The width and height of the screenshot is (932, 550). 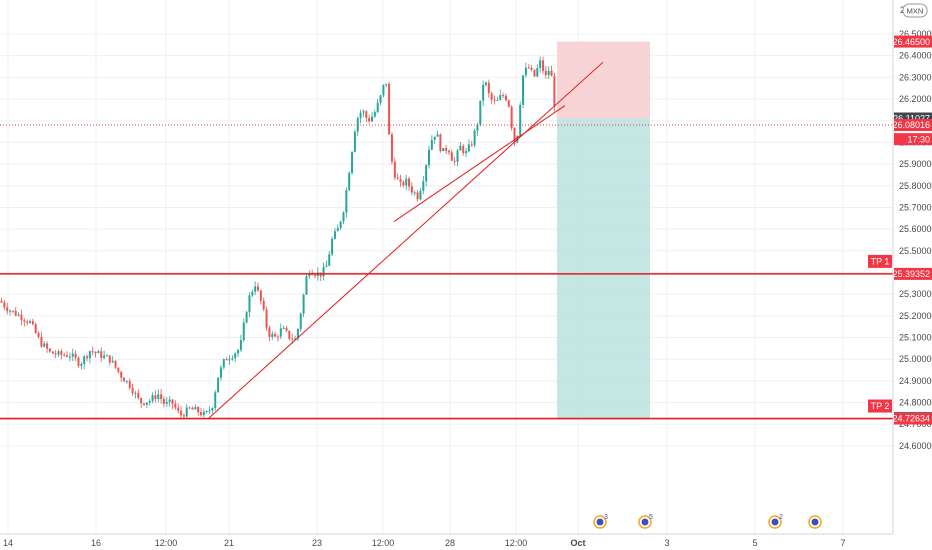 What do you see at coordinates (911, 274) in the screenshot?
I see `axis-price-tag-label: 25.39352` at bounding box center [911, 274].